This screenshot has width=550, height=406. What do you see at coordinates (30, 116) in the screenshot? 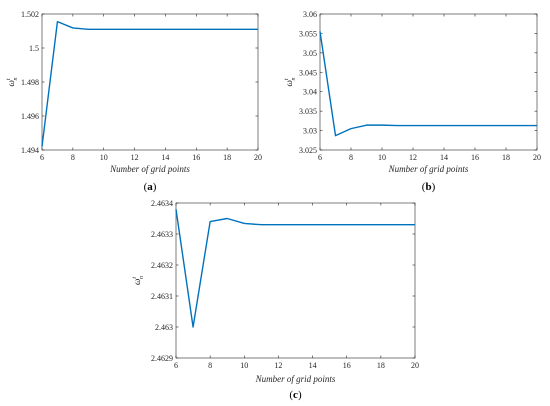
I see `y-tick-label: 1.496` at bounding box center [30, 116].